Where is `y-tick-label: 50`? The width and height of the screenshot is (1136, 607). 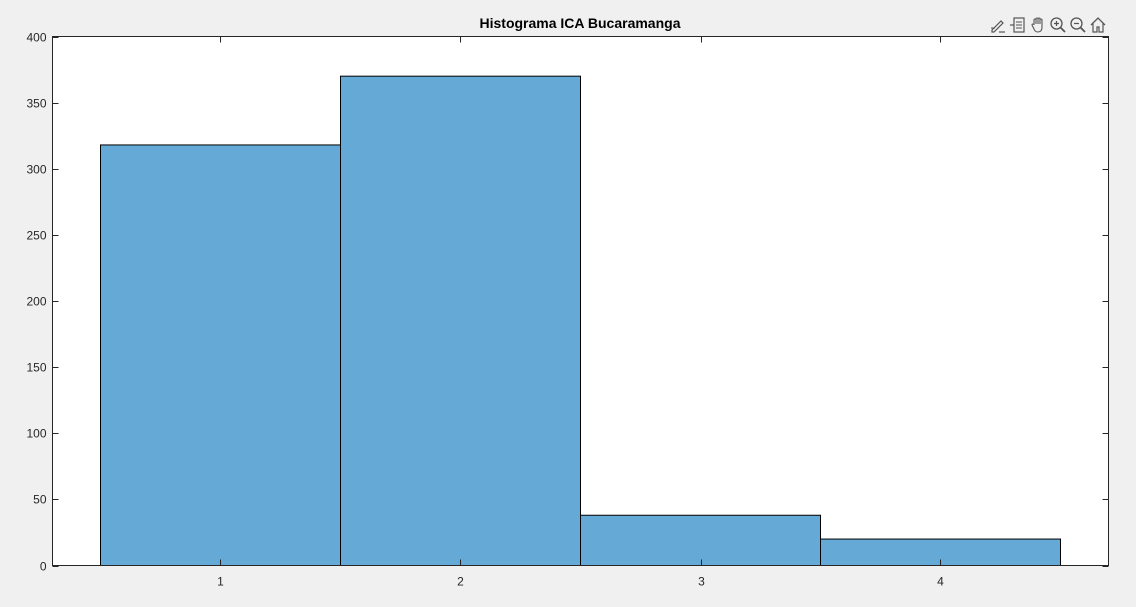
y-tick-label: 50 is located at coordinates (40, 500).